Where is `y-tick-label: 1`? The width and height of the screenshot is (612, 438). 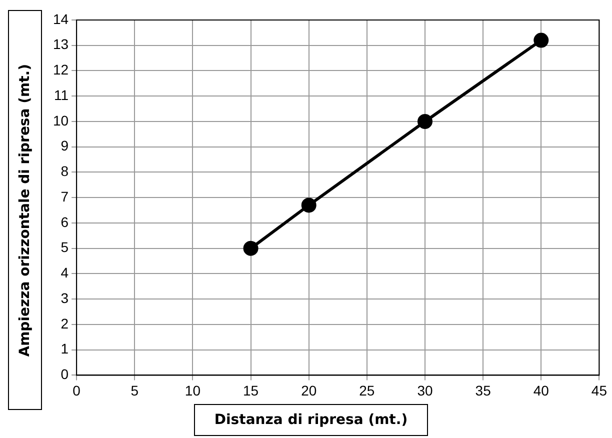
y-tick-label: 1 is located at coordinates (64, 348).